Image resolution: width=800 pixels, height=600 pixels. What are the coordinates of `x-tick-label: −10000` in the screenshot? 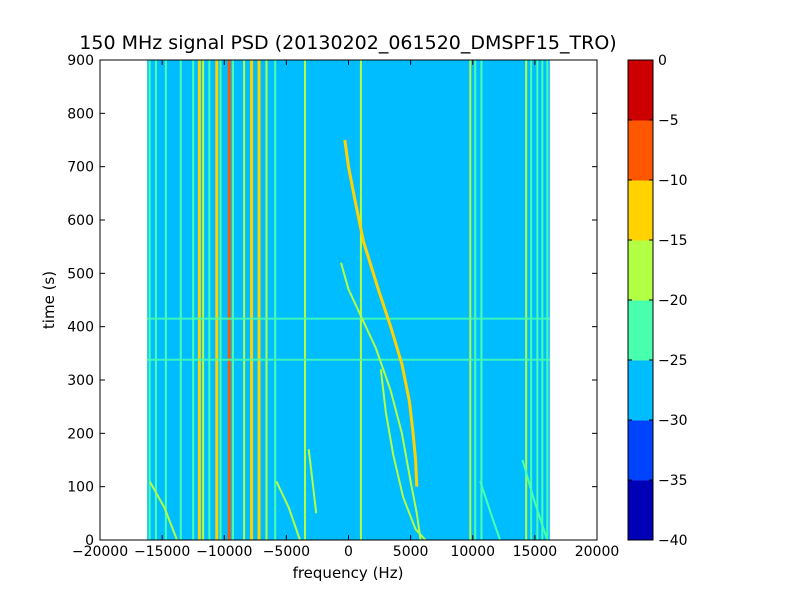 It's located at (224, 552).